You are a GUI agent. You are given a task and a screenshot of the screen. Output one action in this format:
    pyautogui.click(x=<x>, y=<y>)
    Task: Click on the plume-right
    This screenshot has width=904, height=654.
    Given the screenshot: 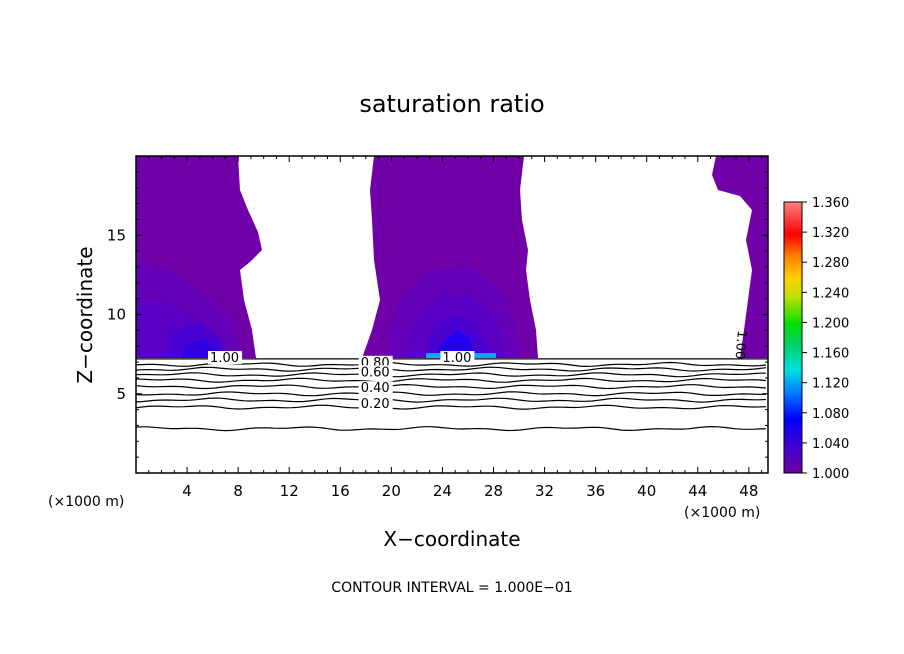 What is the action you would take?
    pyautogui.click(x=740, y=257)
    